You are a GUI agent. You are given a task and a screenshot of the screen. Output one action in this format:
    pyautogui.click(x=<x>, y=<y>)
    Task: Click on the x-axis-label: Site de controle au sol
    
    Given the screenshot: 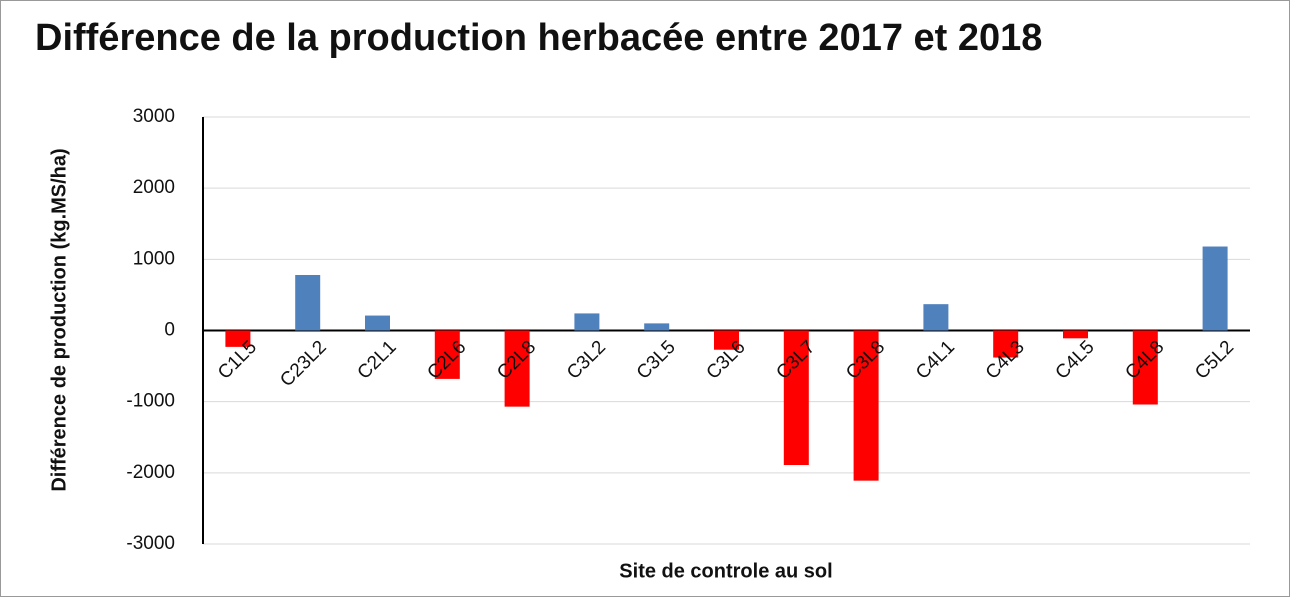 What is the action you would take?
    pyautogui.click(x=725, y=571)
    